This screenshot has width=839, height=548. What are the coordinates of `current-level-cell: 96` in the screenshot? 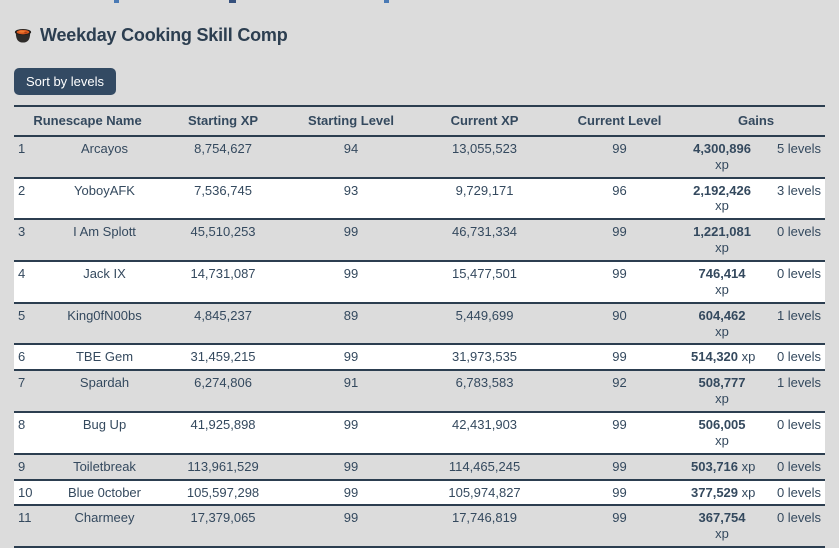 It's located at (620, 199).